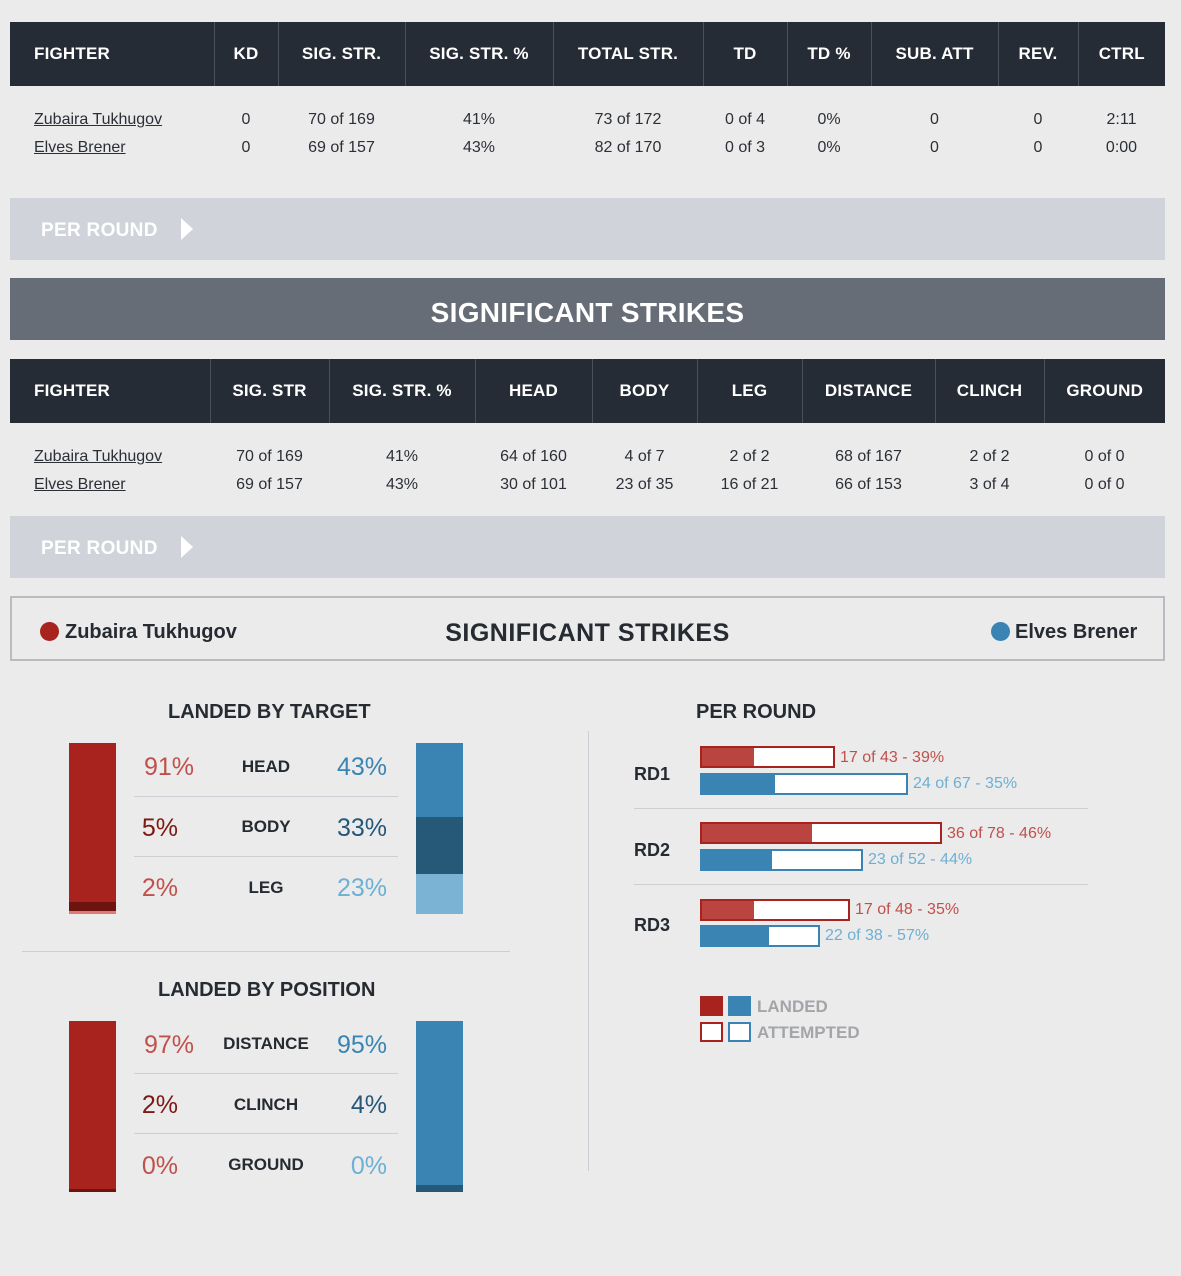  I want to click on target-f1-segment-leg, so click(92, 912).